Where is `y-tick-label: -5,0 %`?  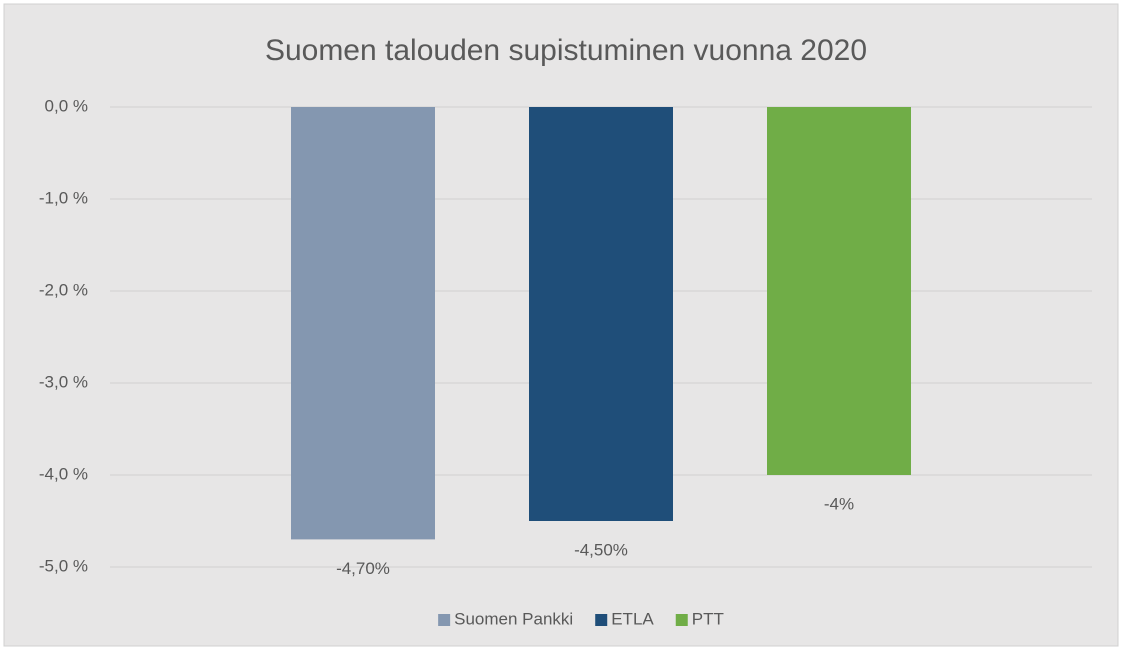
y-tick-label: -5,0 % is located at coordinates (63, 565).